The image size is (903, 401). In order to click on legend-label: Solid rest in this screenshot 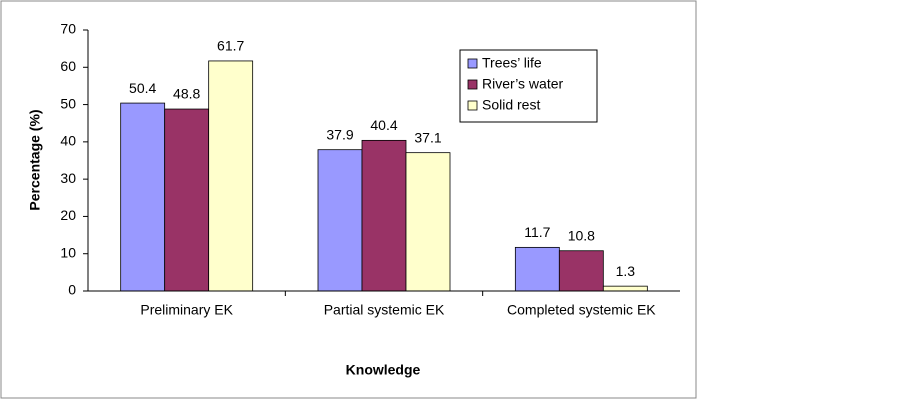, I will do `click(511, 105)`.